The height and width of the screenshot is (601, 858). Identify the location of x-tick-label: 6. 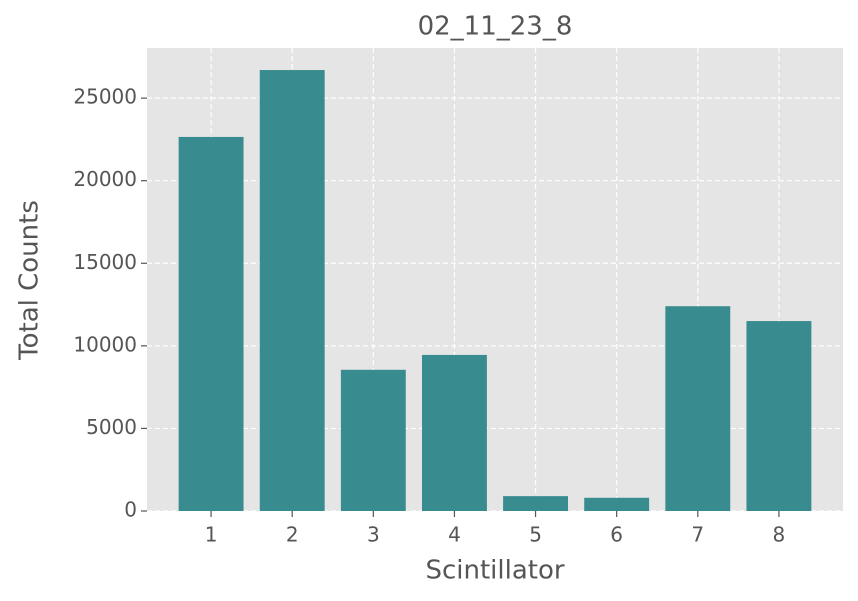
(616, 535).